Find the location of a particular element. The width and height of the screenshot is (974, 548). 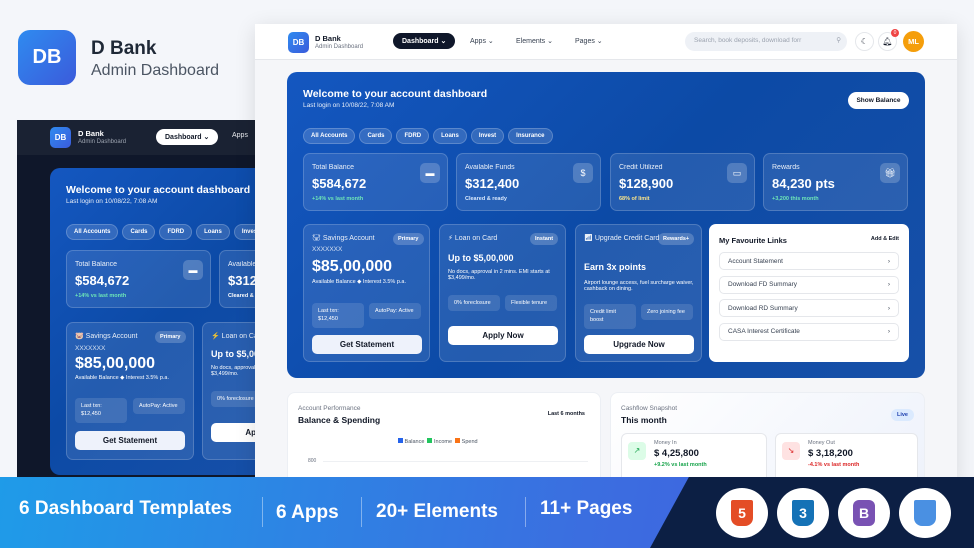

tech-badge is located at coordinates (925, 513).